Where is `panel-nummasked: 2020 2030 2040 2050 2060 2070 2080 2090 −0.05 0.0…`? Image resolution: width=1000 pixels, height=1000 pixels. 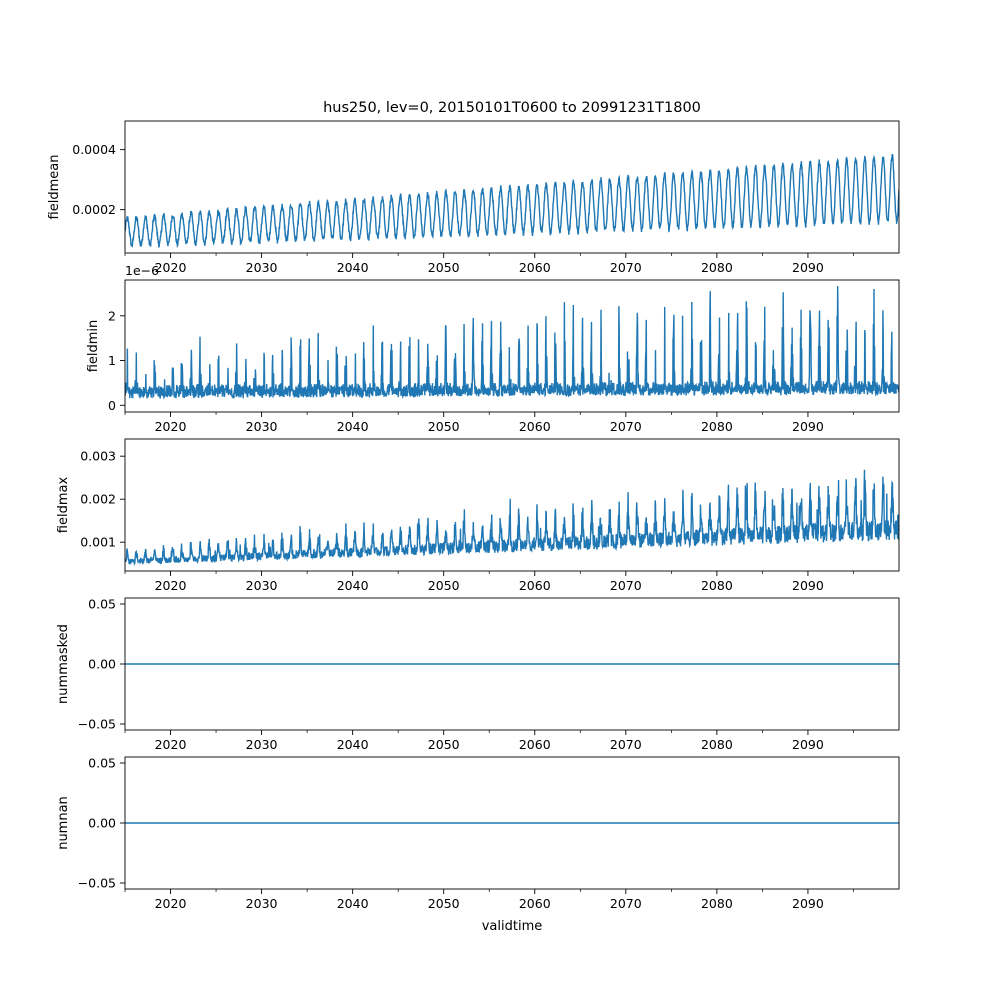 panel-nummasked: 2020 2030 2040 2050 2060 2070 2080 2090 −0.05 0.0… is located at coordinates (478, 674).